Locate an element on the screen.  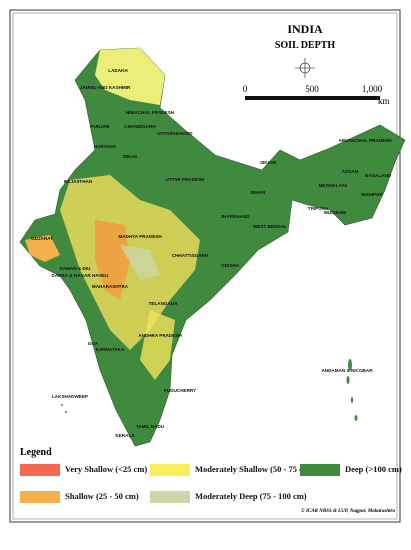
legend-label: Shallow (25 - 50 cm) is located at coordinates (102, 496).